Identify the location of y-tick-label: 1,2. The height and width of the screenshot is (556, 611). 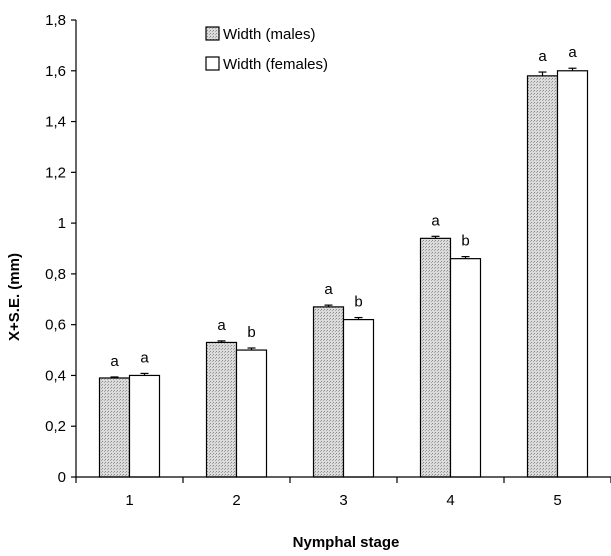
(55, 172).